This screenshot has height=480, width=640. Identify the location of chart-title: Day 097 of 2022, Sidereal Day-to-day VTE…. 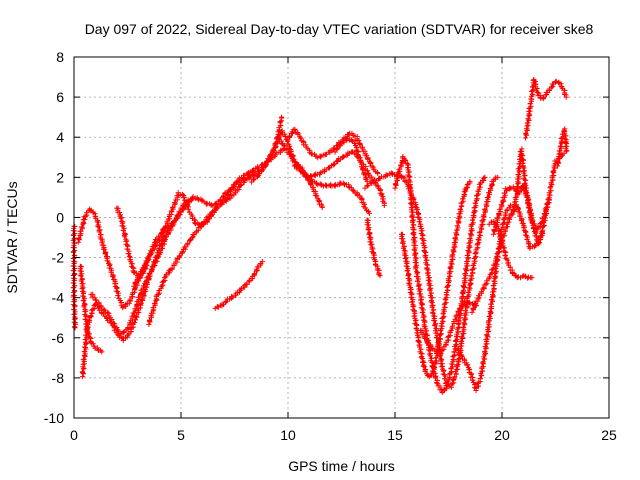
(339, 29).